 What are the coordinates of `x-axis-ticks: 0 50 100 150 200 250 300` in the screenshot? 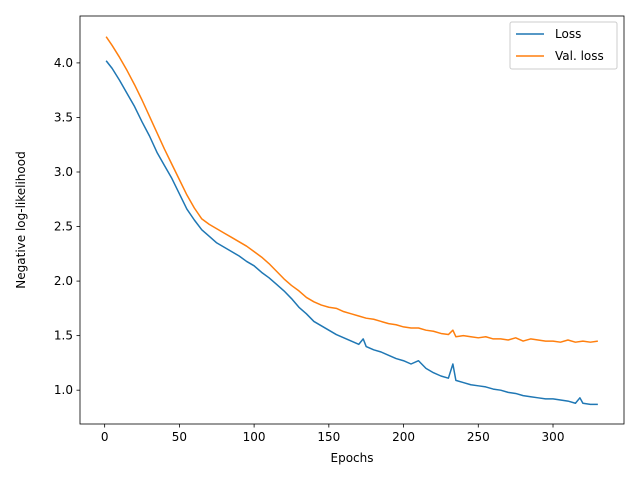 It's located at (333, 434).